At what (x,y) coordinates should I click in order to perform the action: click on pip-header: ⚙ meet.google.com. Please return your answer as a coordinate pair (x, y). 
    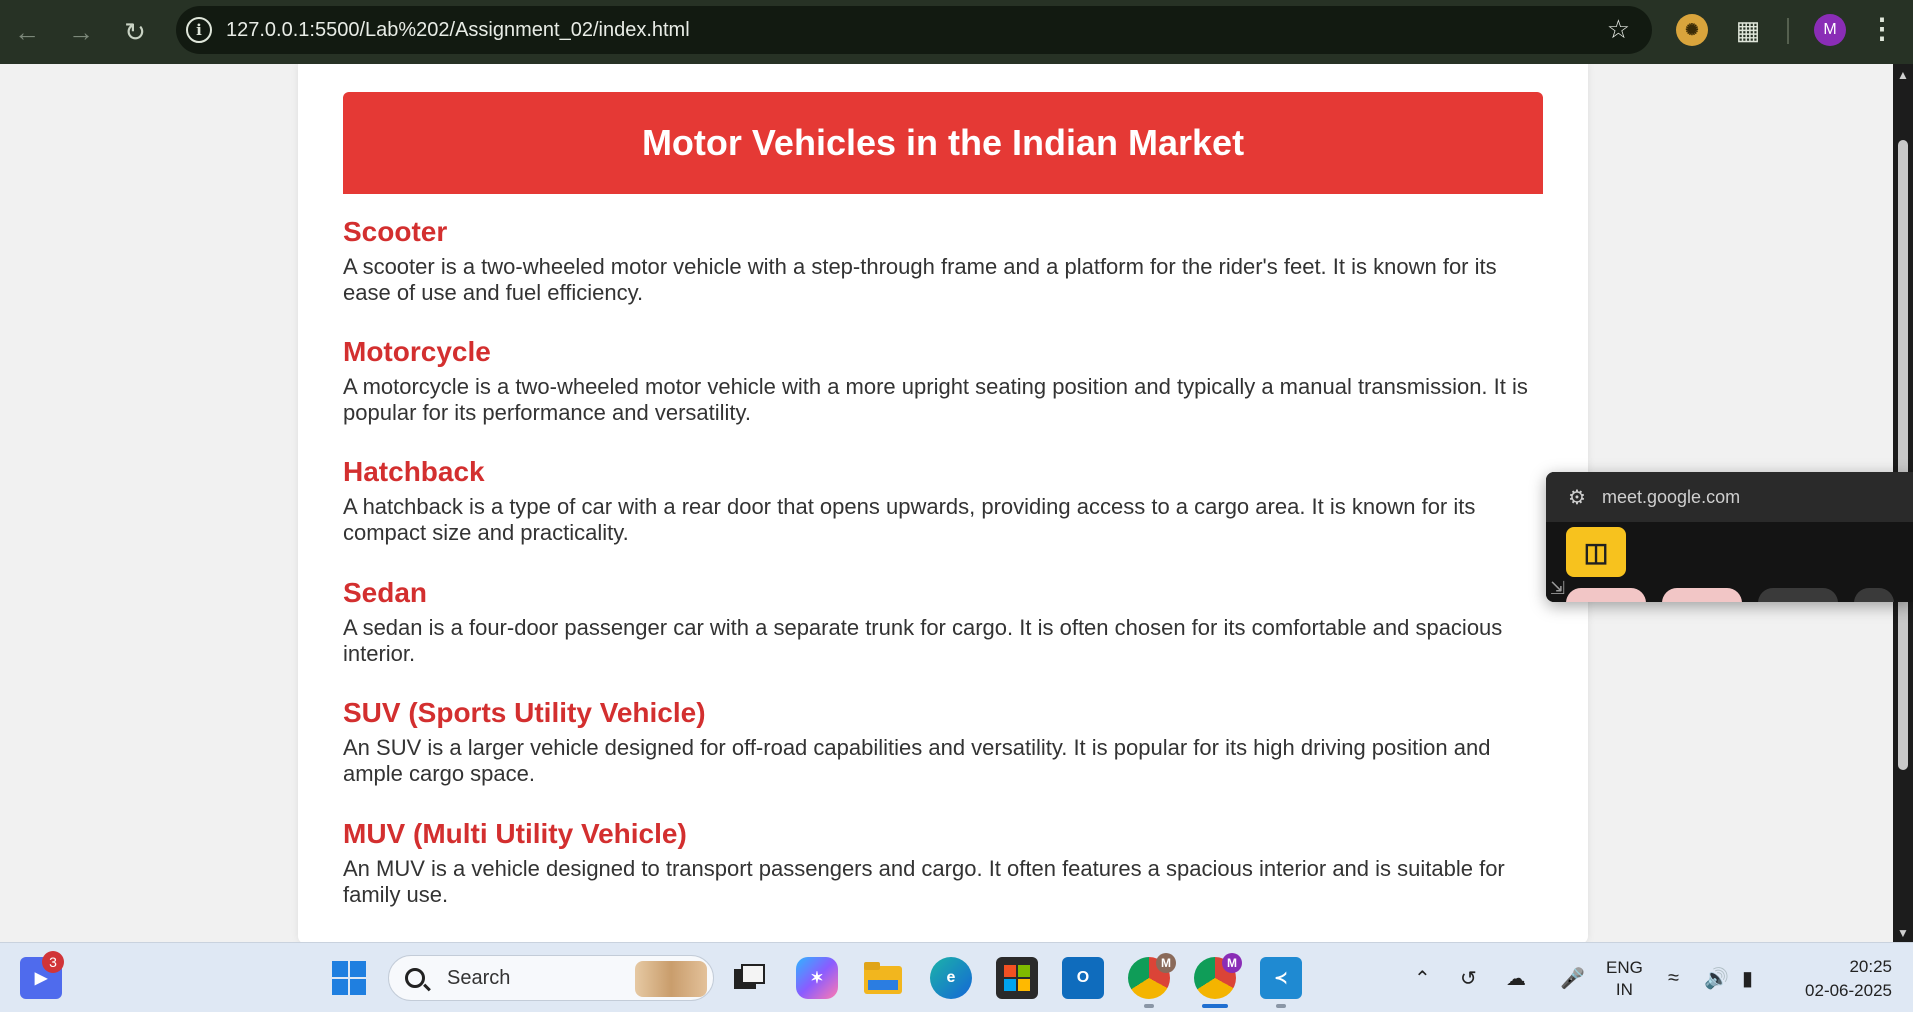
    Looking at the image, I should click on (1729, 497).